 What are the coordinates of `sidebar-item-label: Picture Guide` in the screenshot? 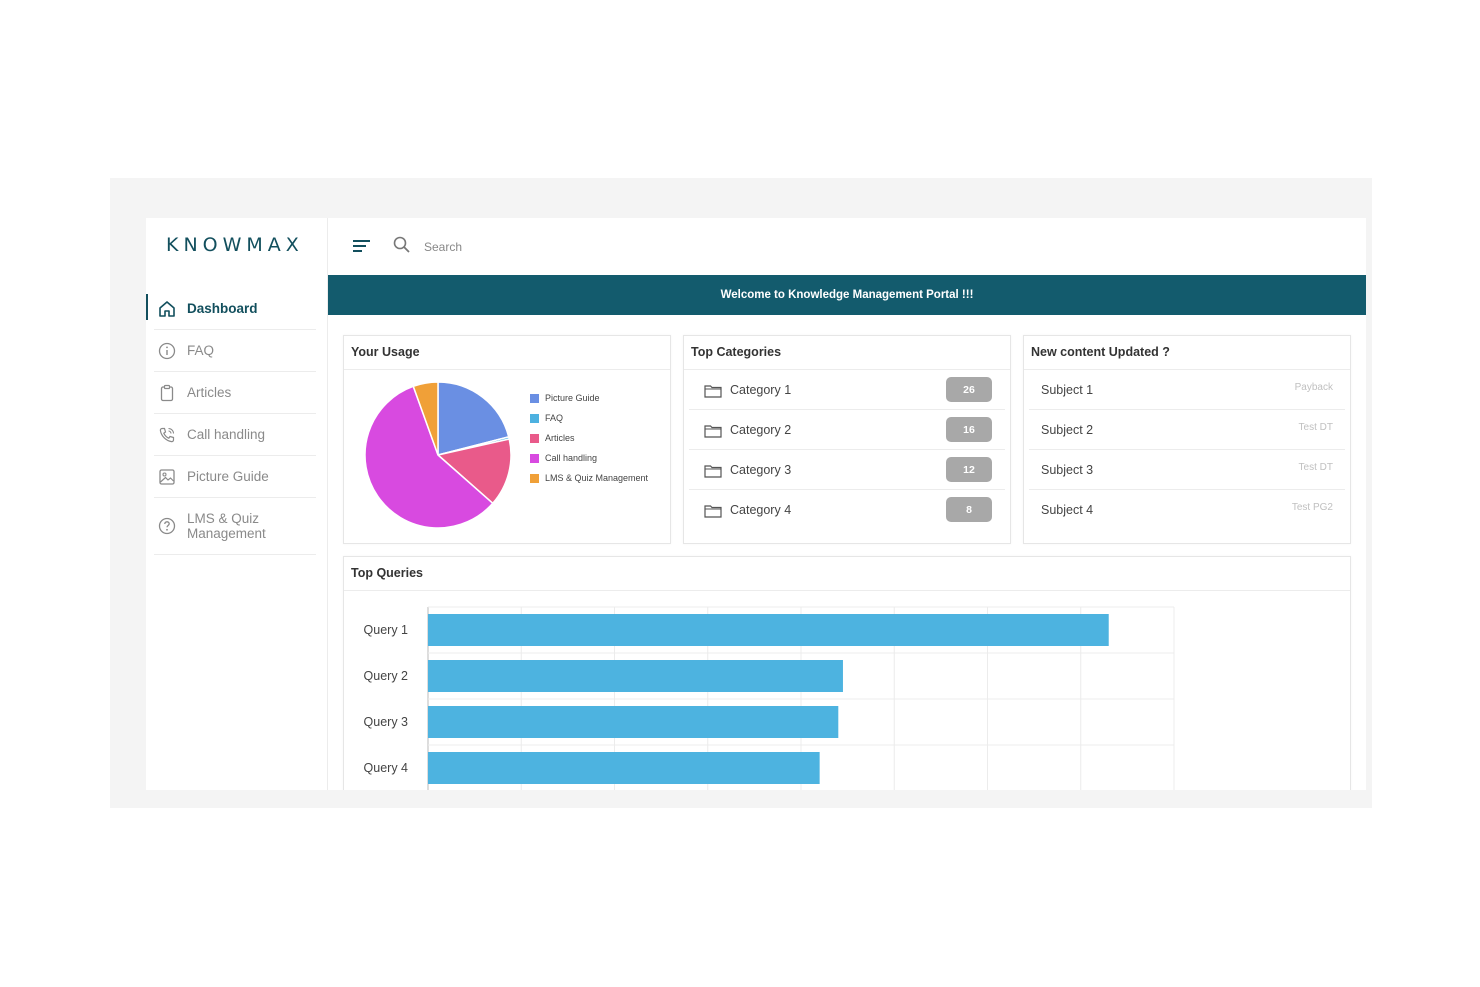 It's located at (228, 476).